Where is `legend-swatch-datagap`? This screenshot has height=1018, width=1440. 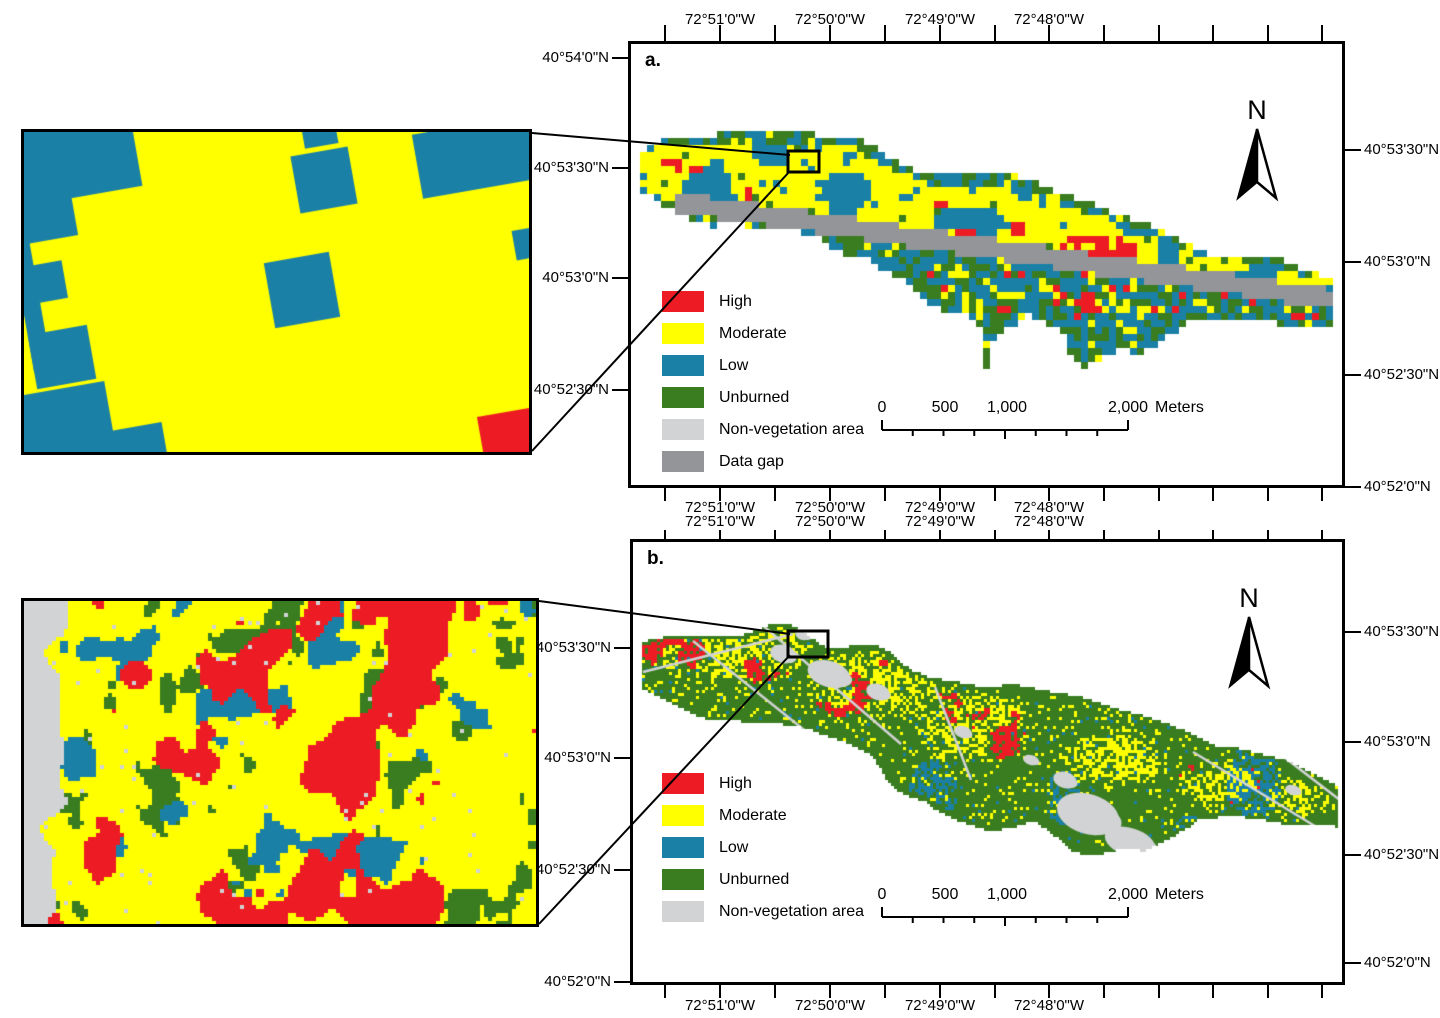 legend-swatch-datagap is located at coordinates (683, 461).